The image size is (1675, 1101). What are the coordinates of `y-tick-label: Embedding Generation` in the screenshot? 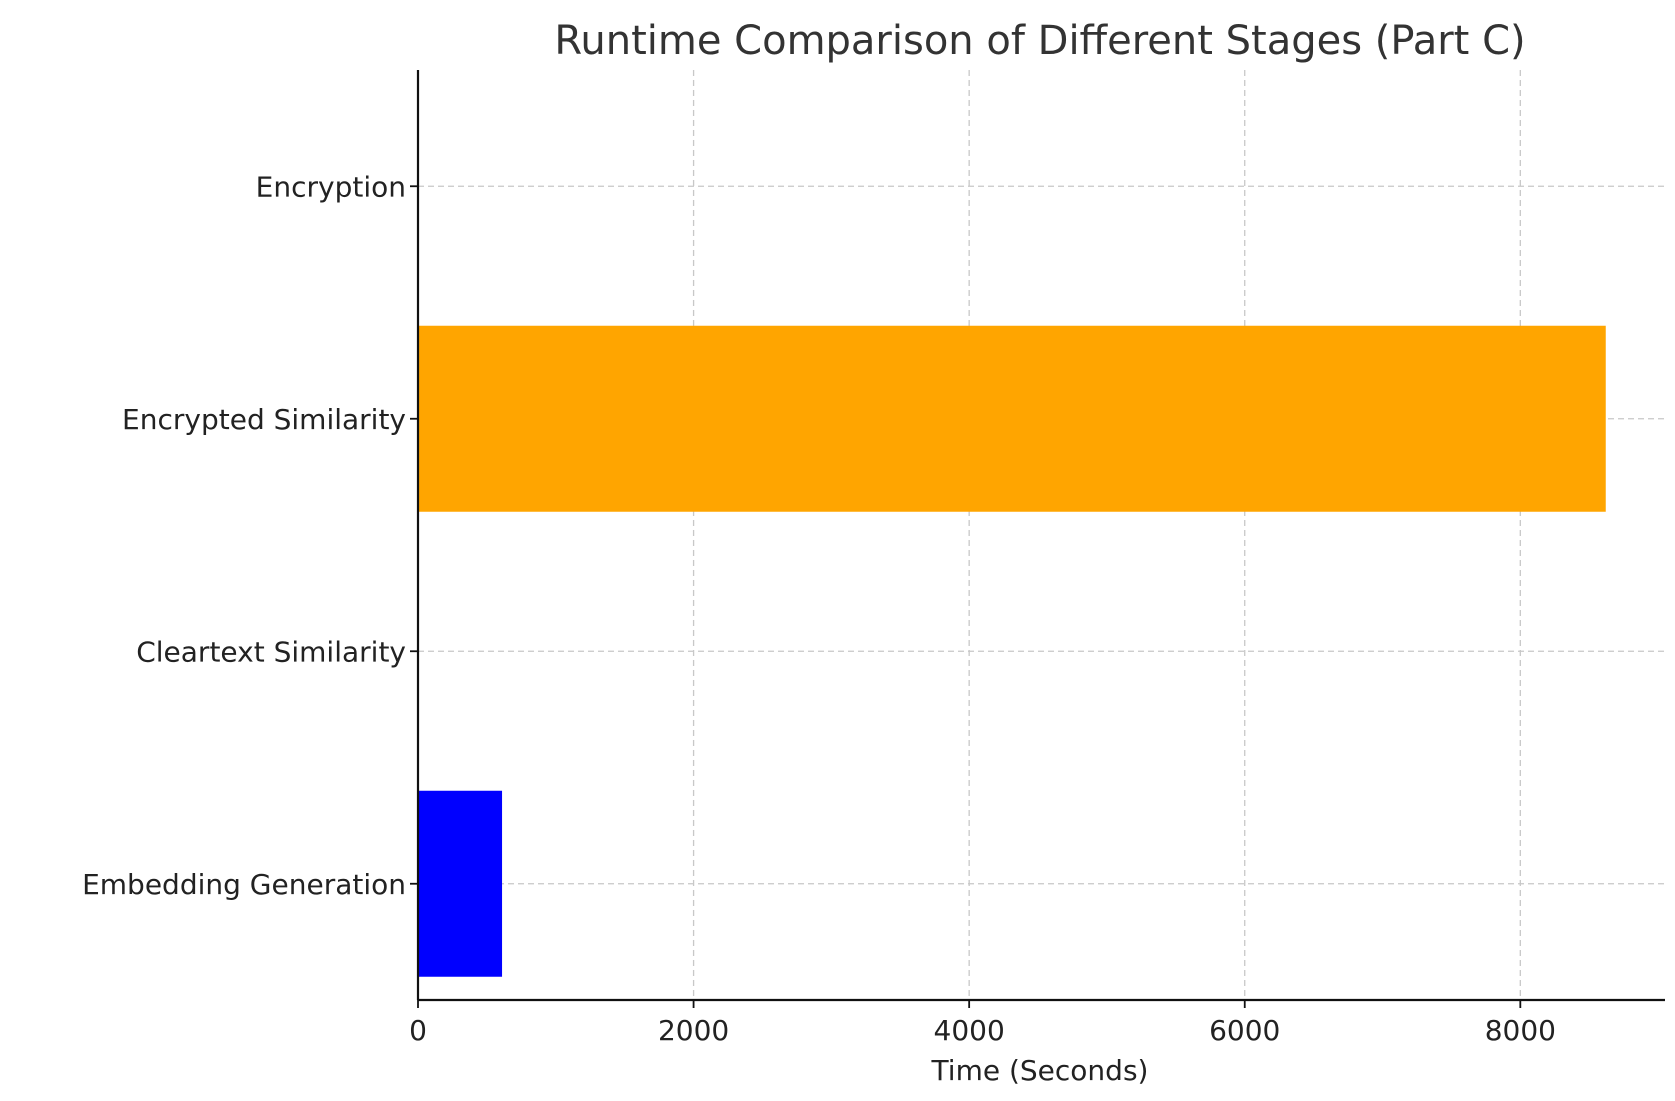 It's located at (244, 884).